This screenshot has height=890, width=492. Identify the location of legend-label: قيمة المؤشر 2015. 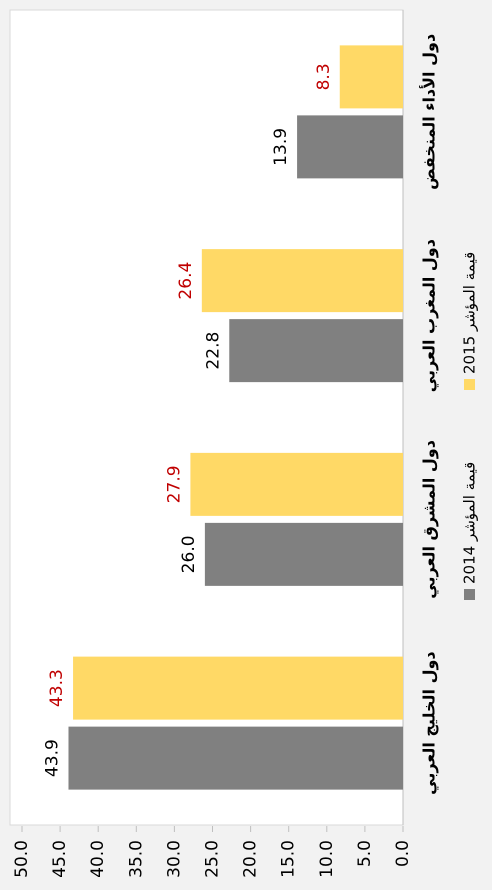
(470, 313).